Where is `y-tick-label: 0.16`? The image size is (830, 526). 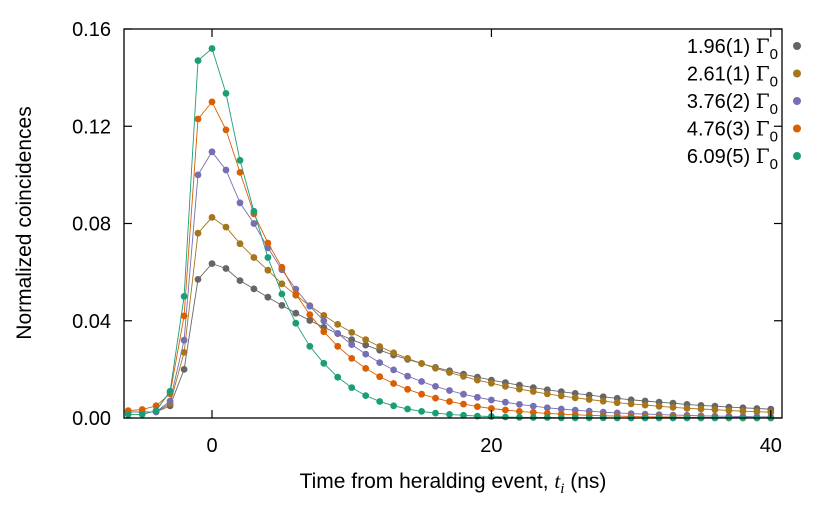
y-tick-label: 0.16 is located at coordinates (91, 30).